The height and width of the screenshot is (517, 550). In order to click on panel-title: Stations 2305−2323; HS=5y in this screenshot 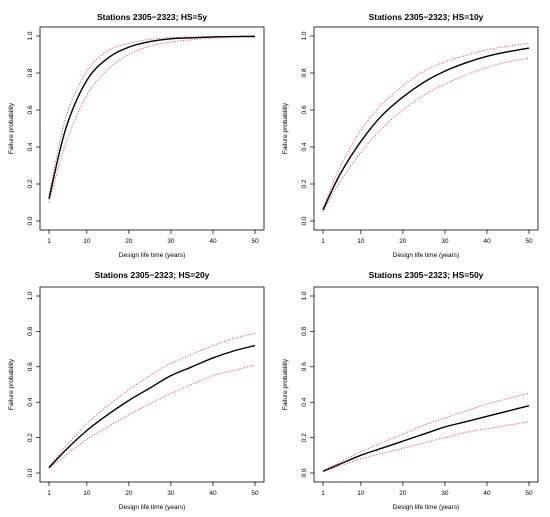, I will do `click(152, 17)`.